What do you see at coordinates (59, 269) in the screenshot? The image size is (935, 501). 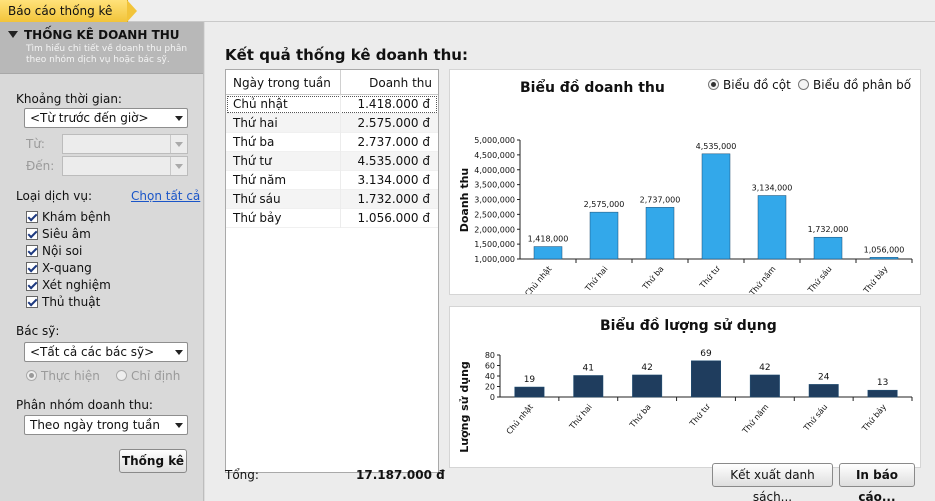 I see `service-checkbox-x-quang: X-quang` at bounding box center [59, 269].